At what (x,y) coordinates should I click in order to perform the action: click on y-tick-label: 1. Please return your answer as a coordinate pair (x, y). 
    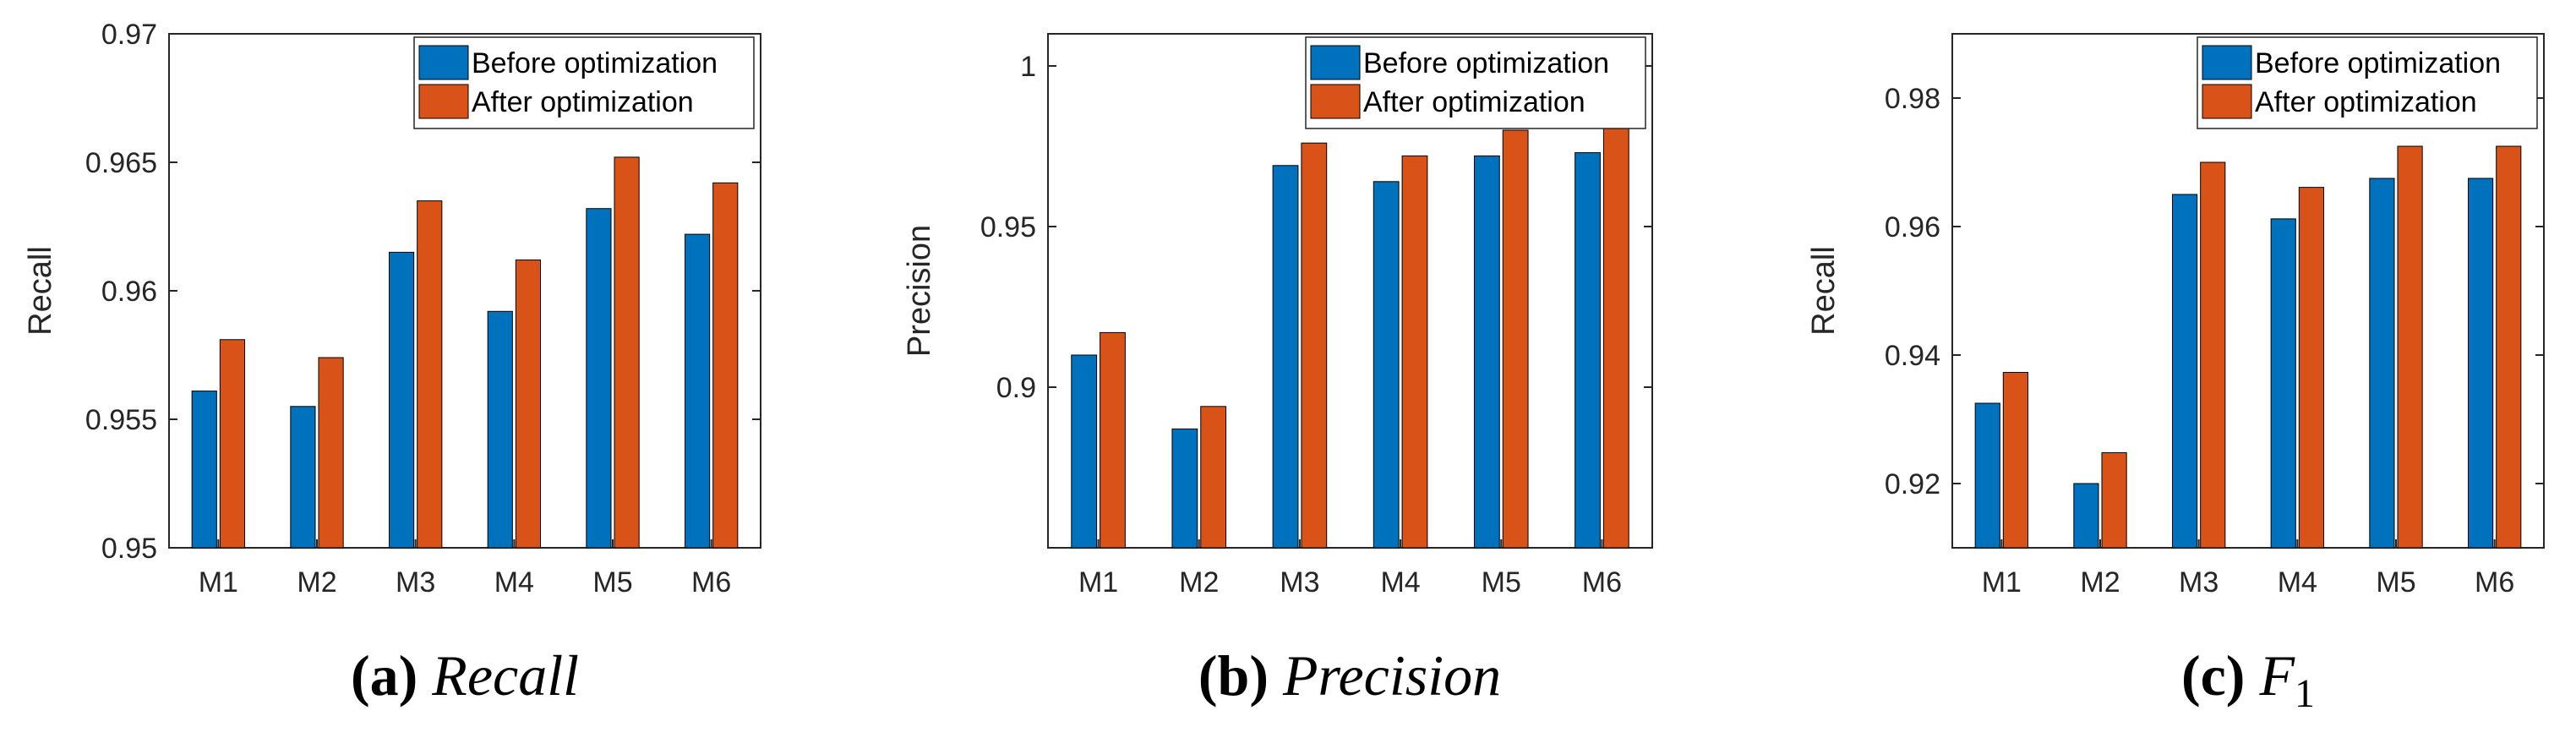
    Looking at the image, I should click on (1028, 67).